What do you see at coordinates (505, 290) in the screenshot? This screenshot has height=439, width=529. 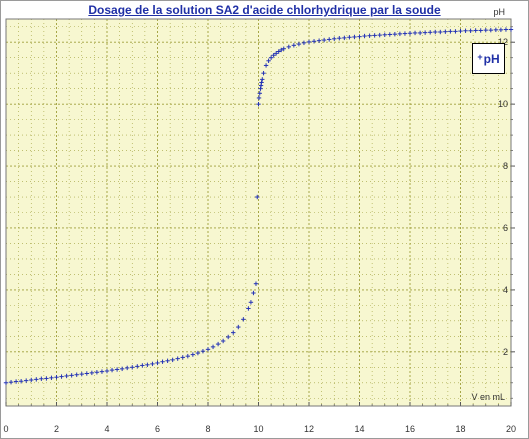 I see `y-tick-label: 4` at bounding box center [505, 290].